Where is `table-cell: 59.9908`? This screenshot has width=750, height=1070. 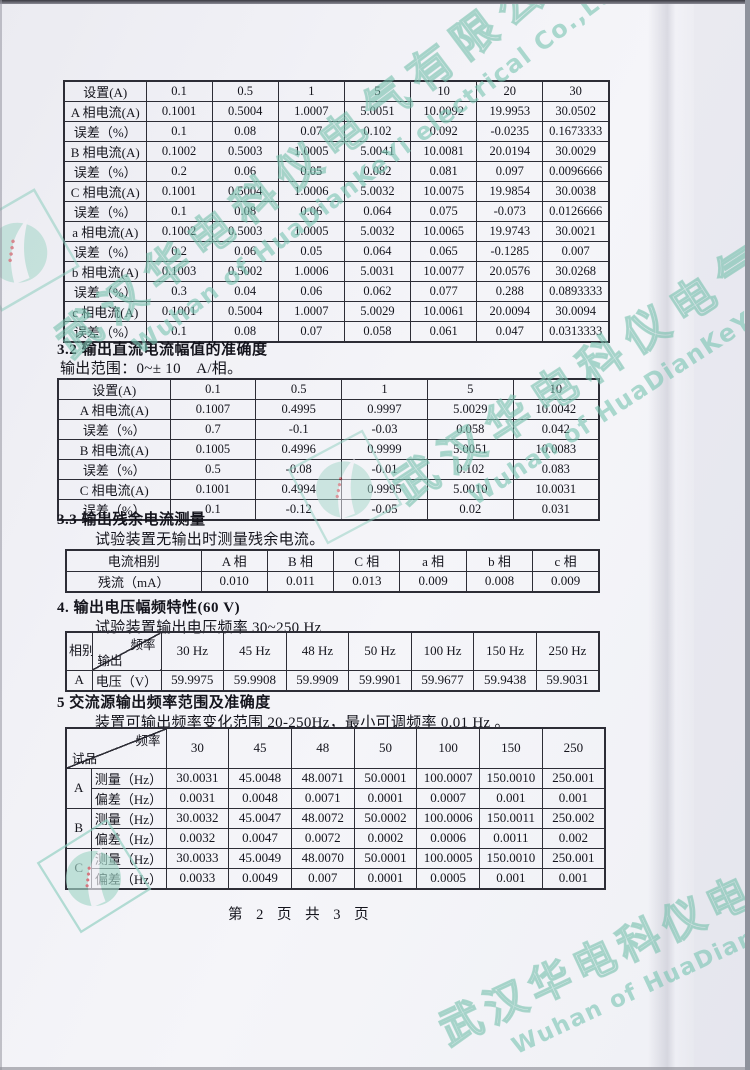 table-cell: 59.9908 is located at coordinates (255, 680).